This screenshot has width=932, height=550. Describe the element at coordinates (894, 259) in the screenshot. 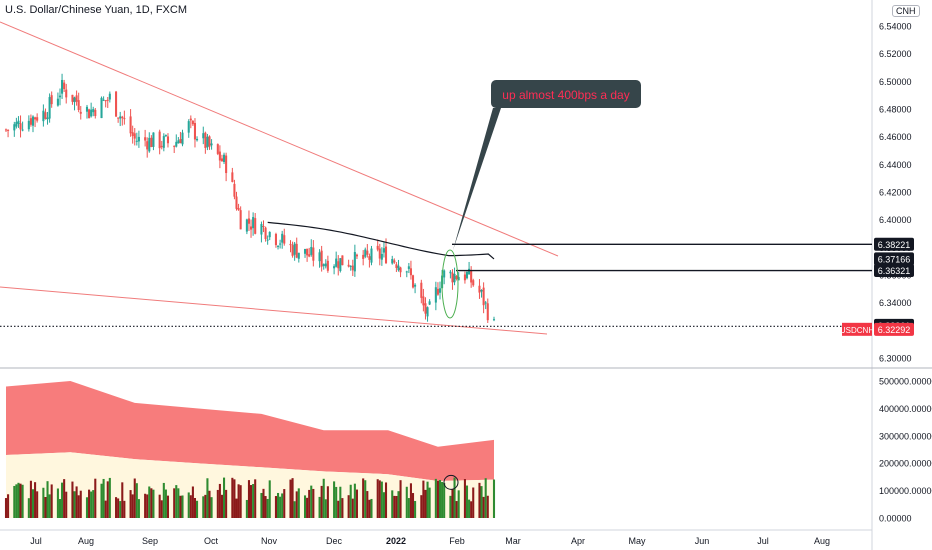

I see `price-label-box` at that location.